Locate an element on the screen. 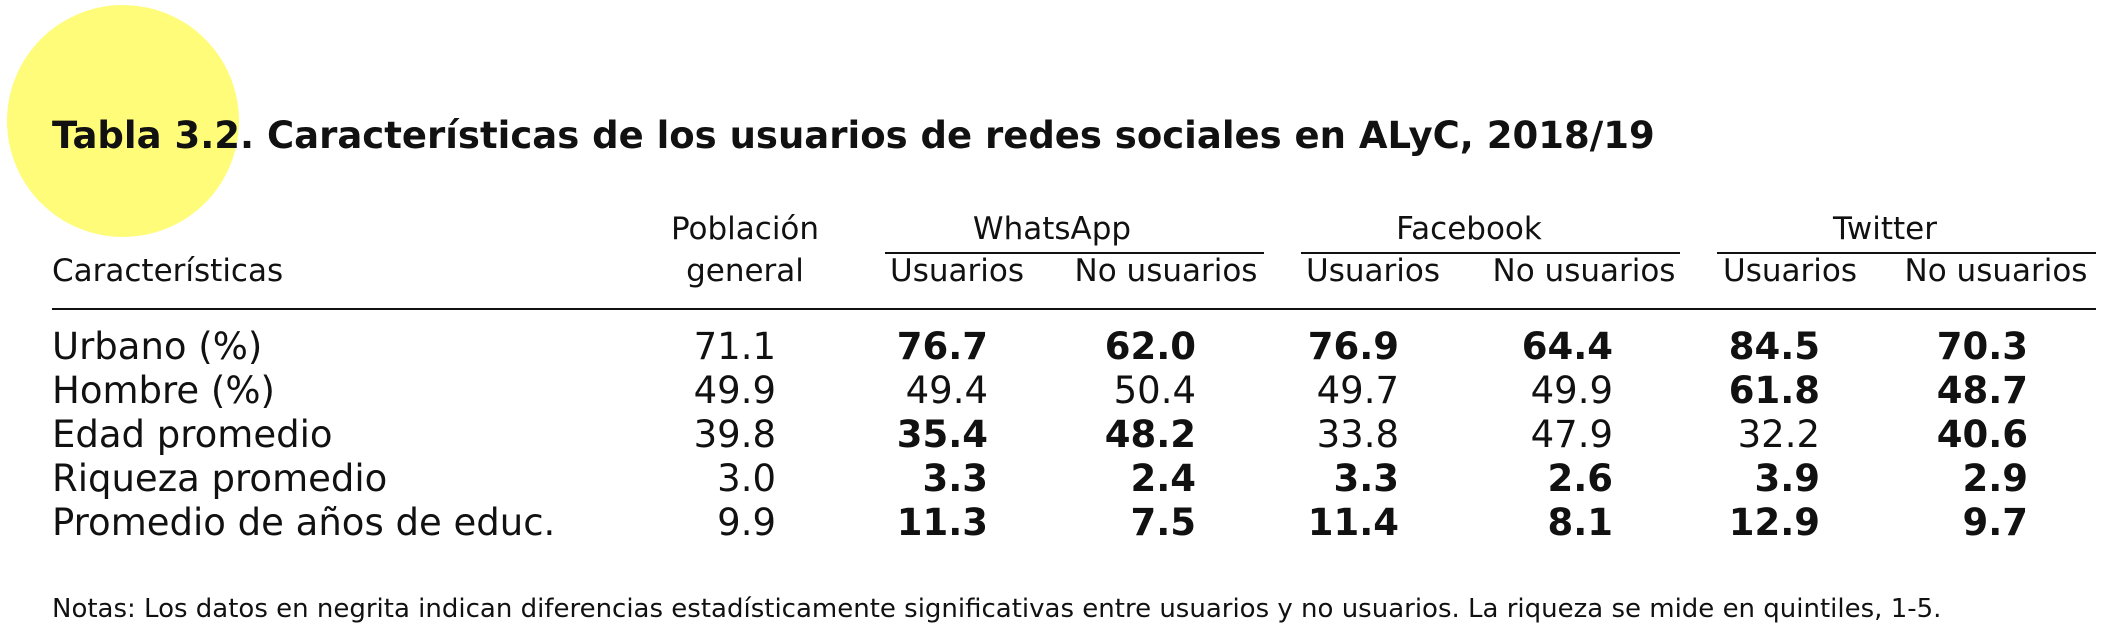 The height and width of the screenshot is (644, 2106). highlight-circle is located at coordinates (123, 121).